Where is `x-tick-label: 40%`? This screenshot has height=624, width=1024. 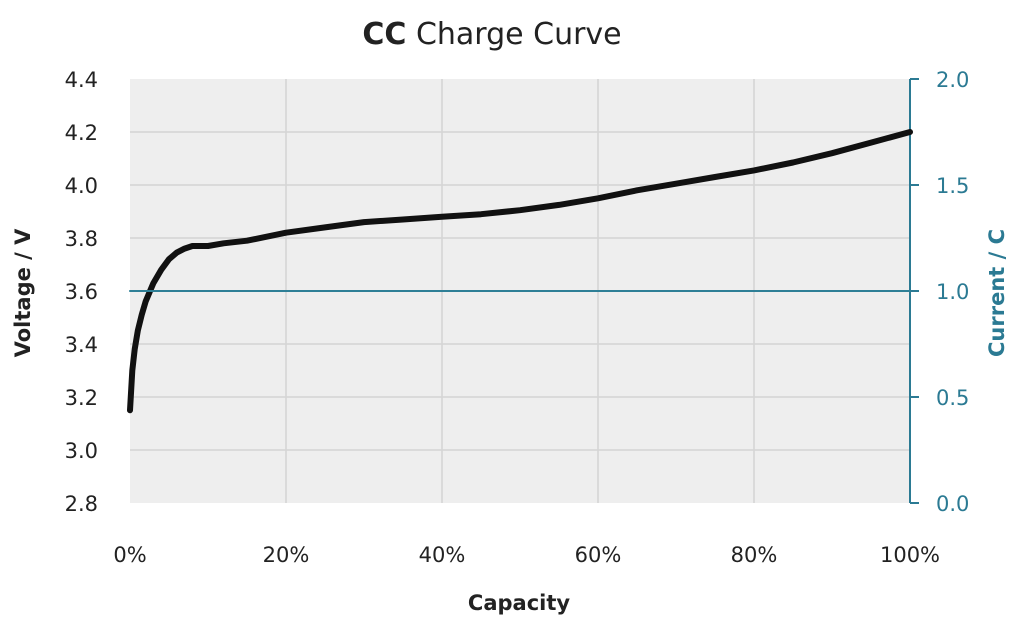
x-tick-label: 40% is located at coordinates (442, 555).